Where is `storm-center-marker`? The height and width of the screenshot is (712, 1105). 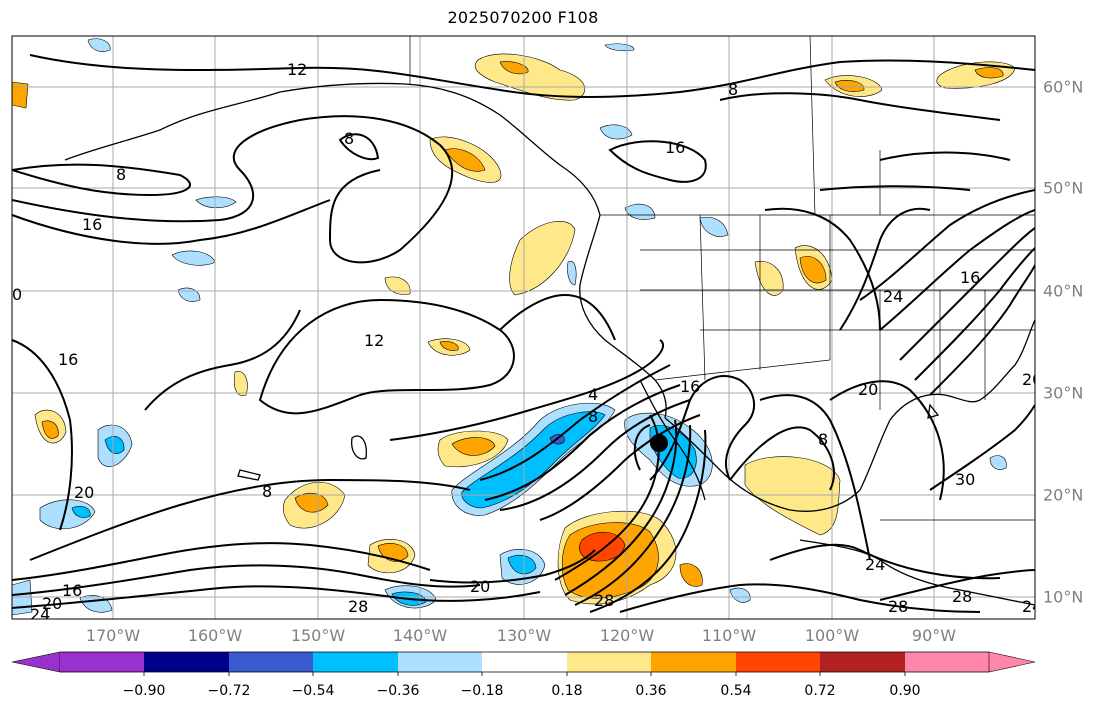 storm-center-marker is located at coordinates (659, 443).